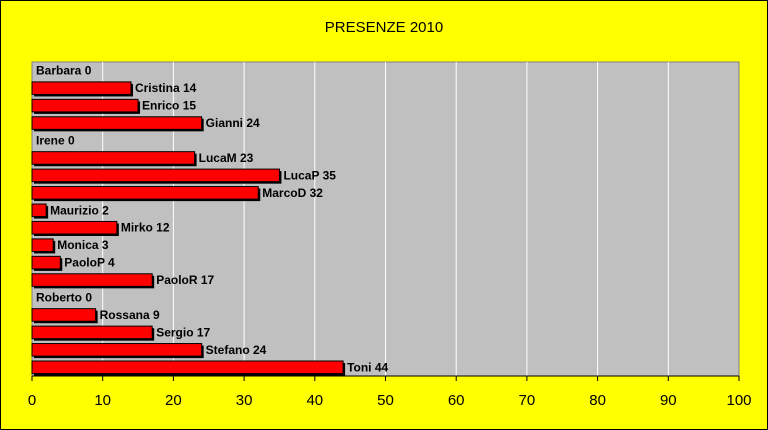  I want to click on bar-label: Rossana 9, so click(130, 315).